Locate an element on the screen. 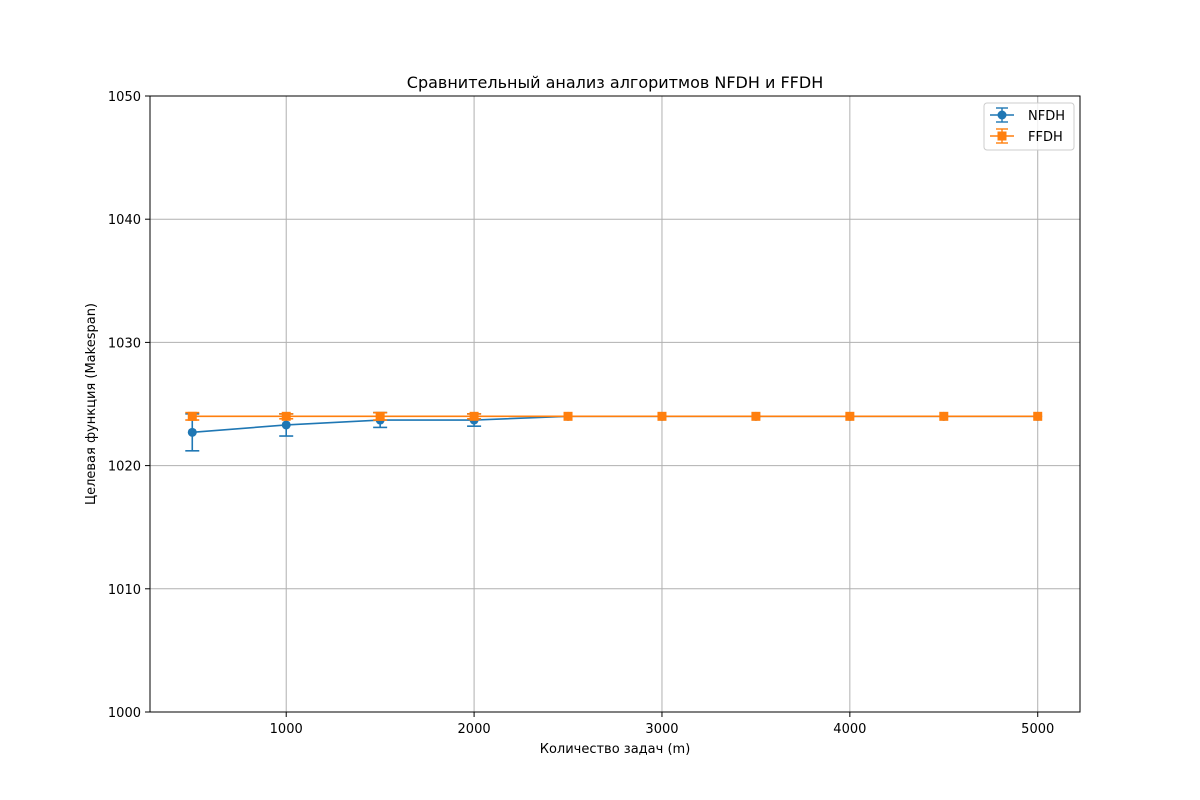 Image resolution: width=1200 pixels, height=800 pixels. y-tick-label: 1010 is located at coordinates (124, 590).